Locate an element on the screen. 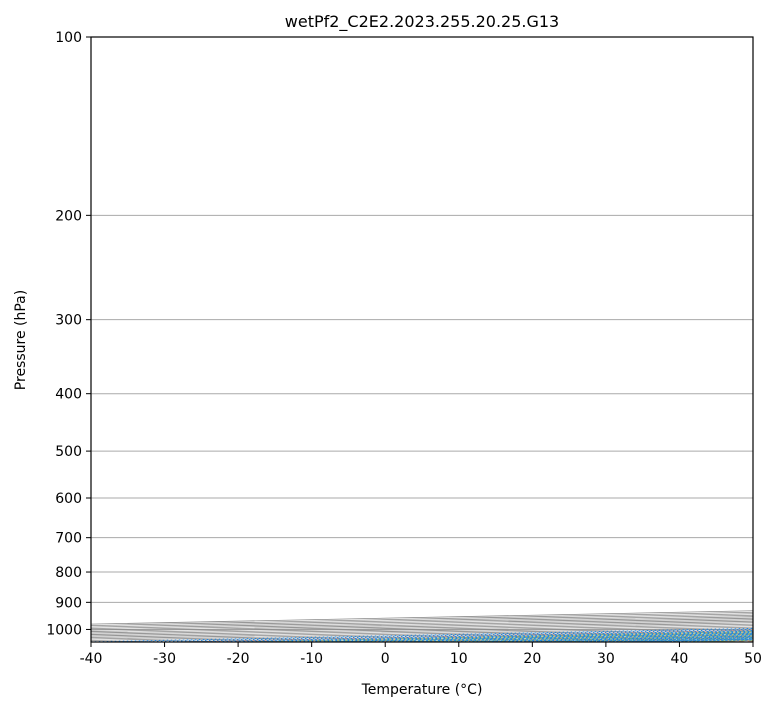 This screenshot has width=775, height=708. y-tick-label: 700 is located at coordinates (68, 539).